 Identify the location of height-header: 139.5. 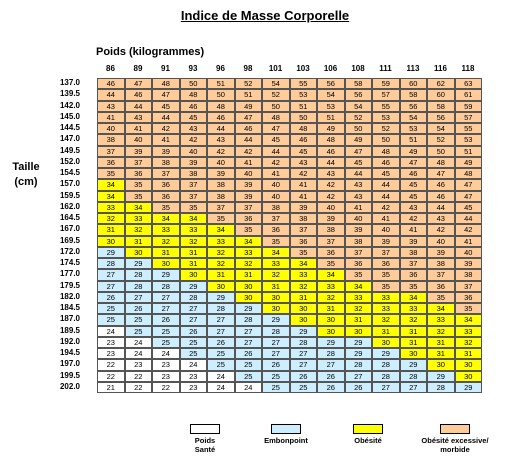
(69, 94).